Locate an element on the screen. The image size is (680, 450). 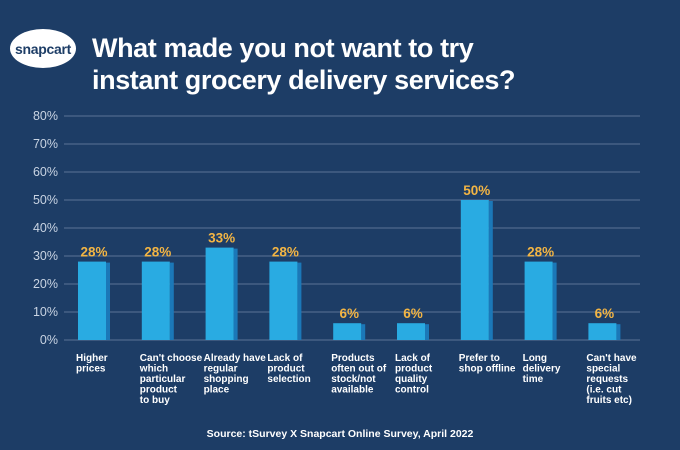
x-tick-label: Lack of product selection is located at coordinates (288, 369).